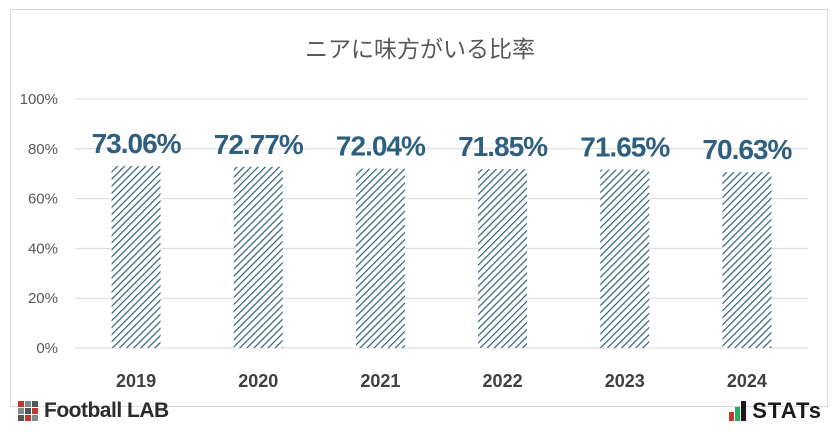 This screenshot has width=840, height=432. What do you see at coordinates (106, 410) in the screenshot?
I see `football-lab-text: Football LAB` at bounding box center [106, 410].